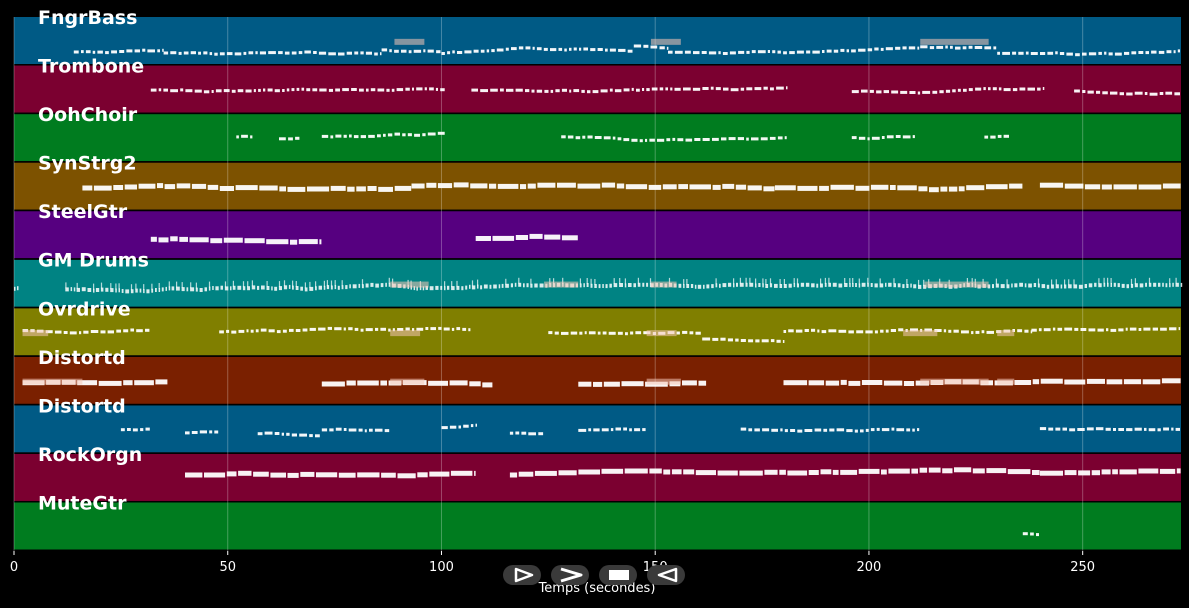 The image size is (1189, 608). What do you see at coordinates (666, 575) in the screenshot?
I see `rewind-button` at bounding box center [666, 575].